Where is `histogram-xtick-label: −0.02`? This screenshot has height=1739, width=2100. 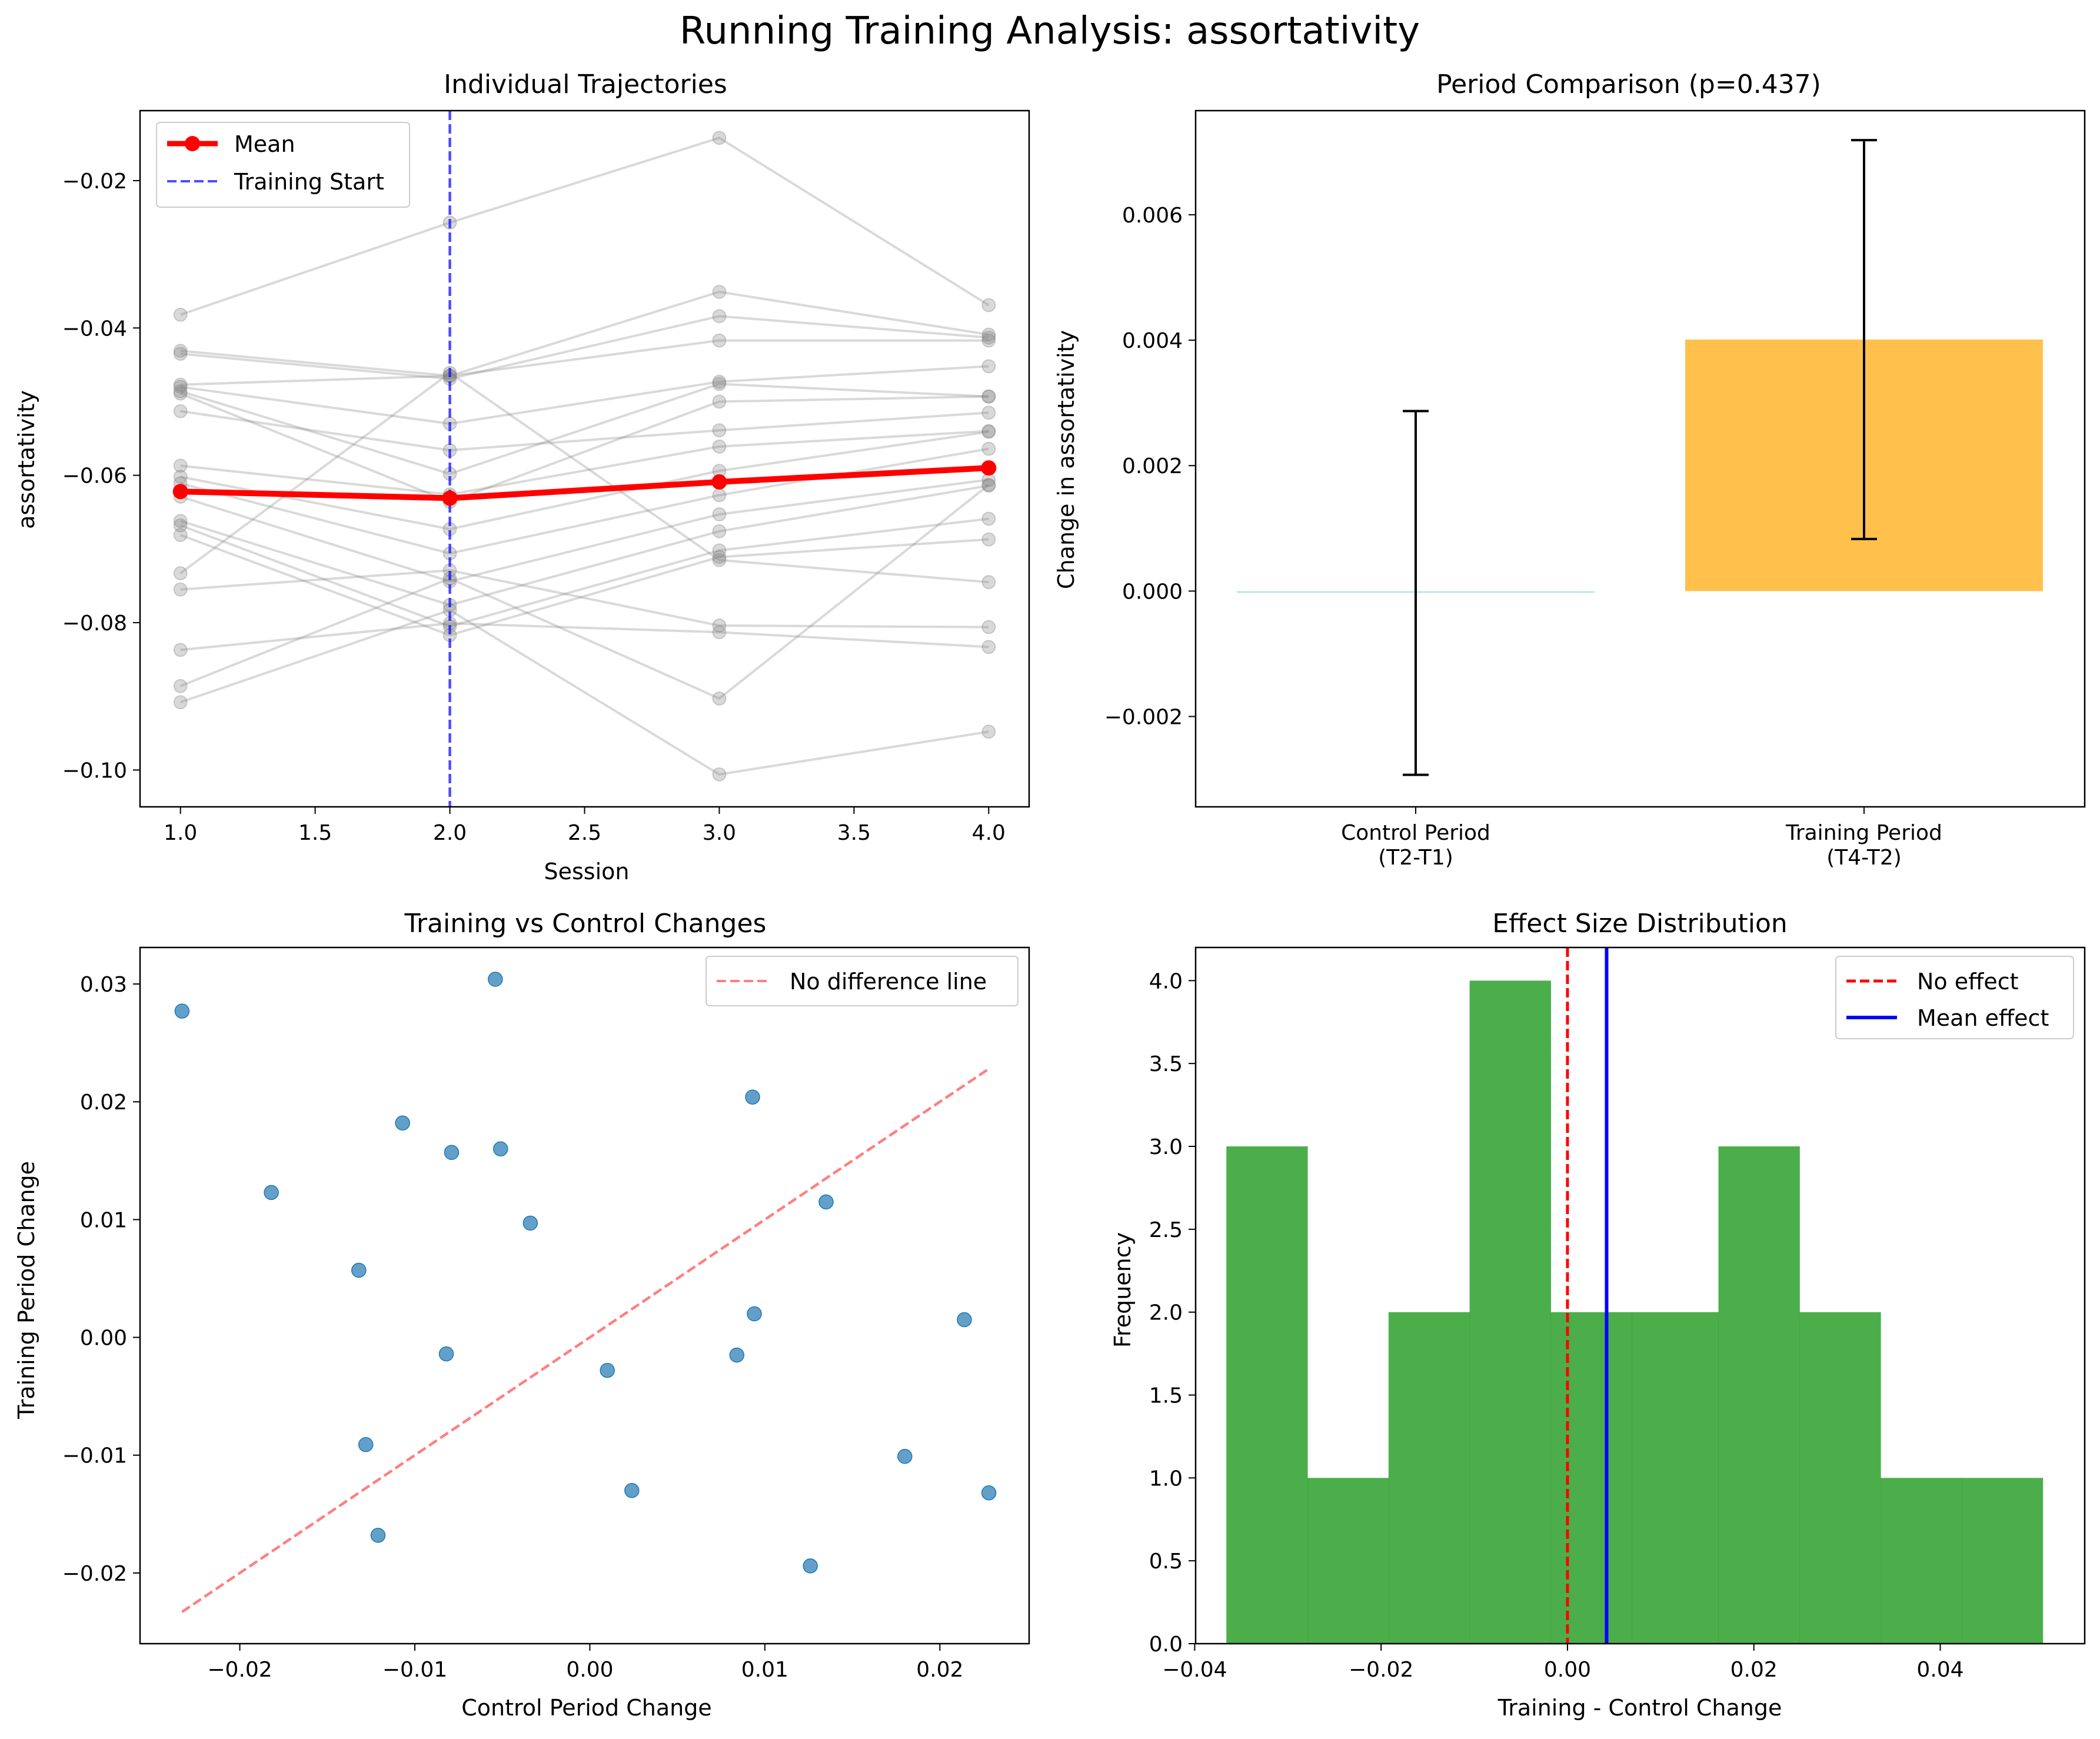
histogram-xtick-label: −0.02 is located at coordinates (1381, 1670).